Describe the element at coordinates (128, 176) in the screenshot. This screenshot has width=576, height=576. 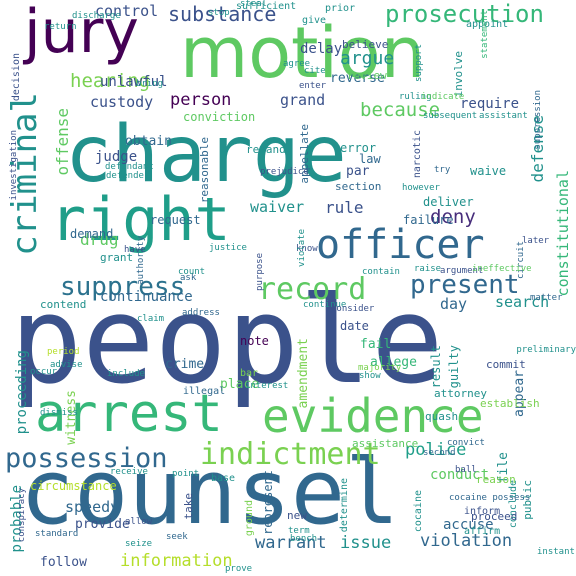
I see `cloud-word: defender` at that location.